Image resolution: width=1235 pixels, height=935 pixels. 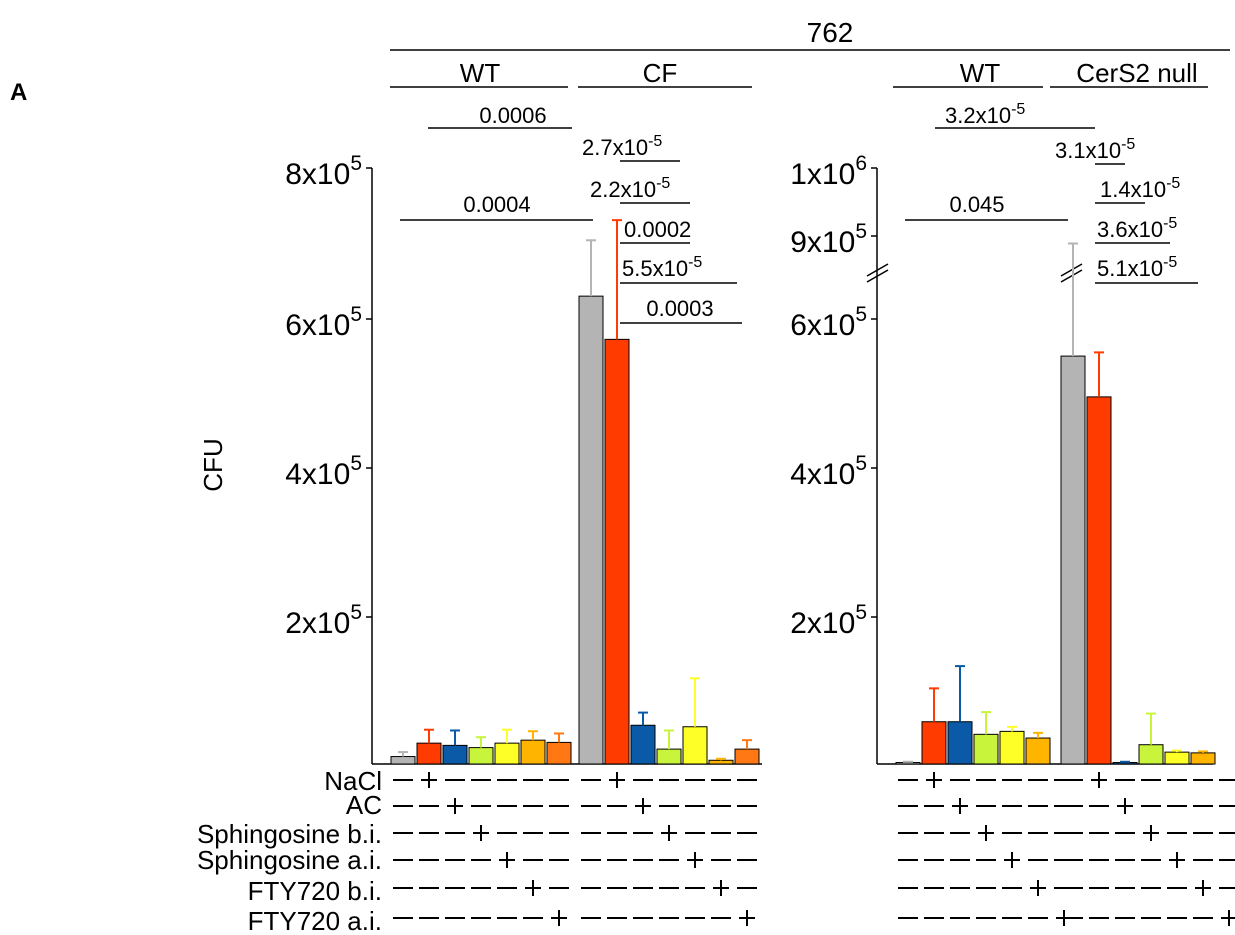 What do you see at coordinates (985, 114) in the screenshot?
I see `sig-label-32e-5: 3.2x10⁻⁵` at bounding box center [985, 114].